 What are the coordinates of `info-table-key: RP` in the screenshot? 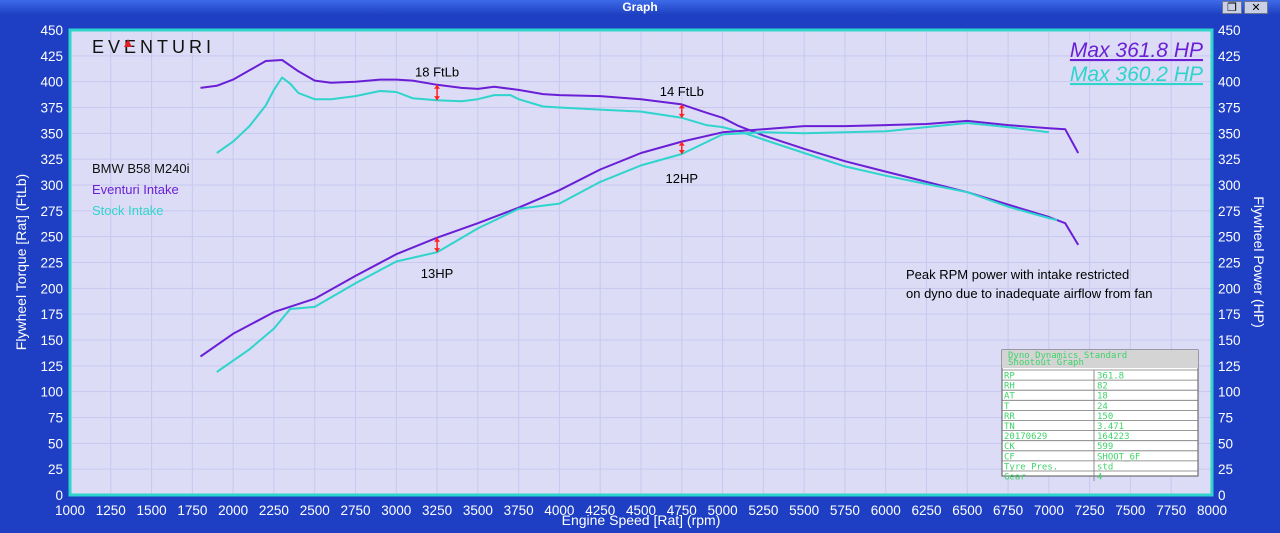 It's located at (1009, 377).